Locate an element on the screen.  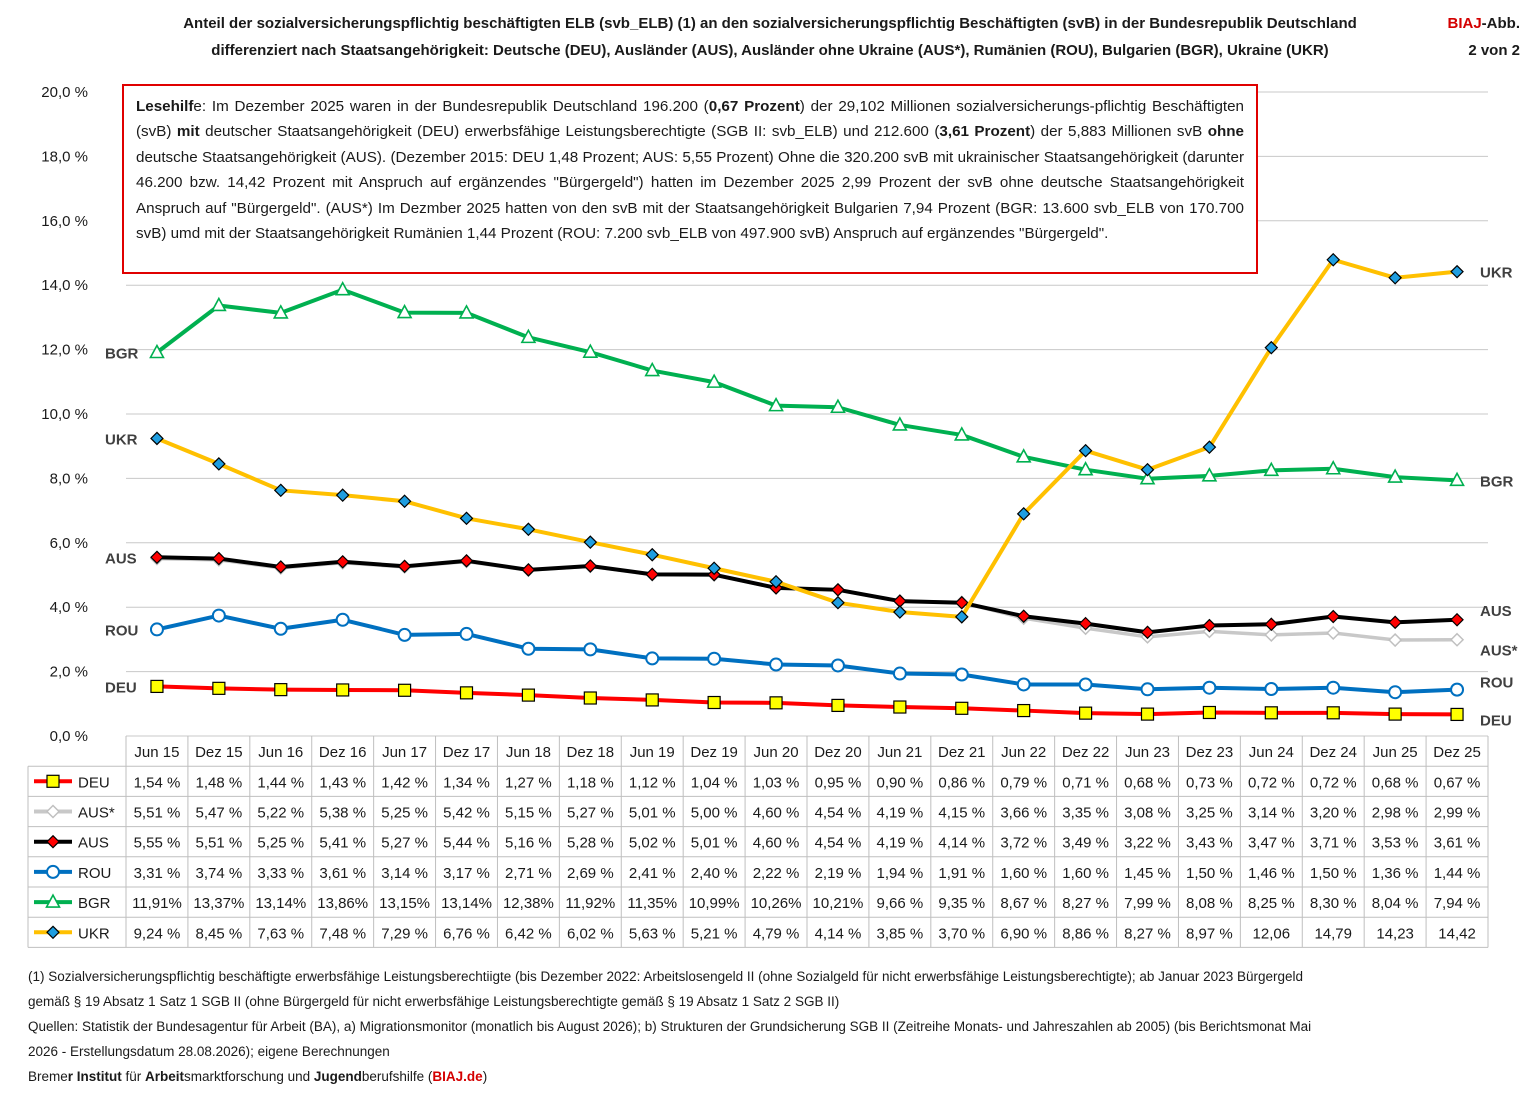
table-value: 5,44 % is located at coordinates (466, 843).